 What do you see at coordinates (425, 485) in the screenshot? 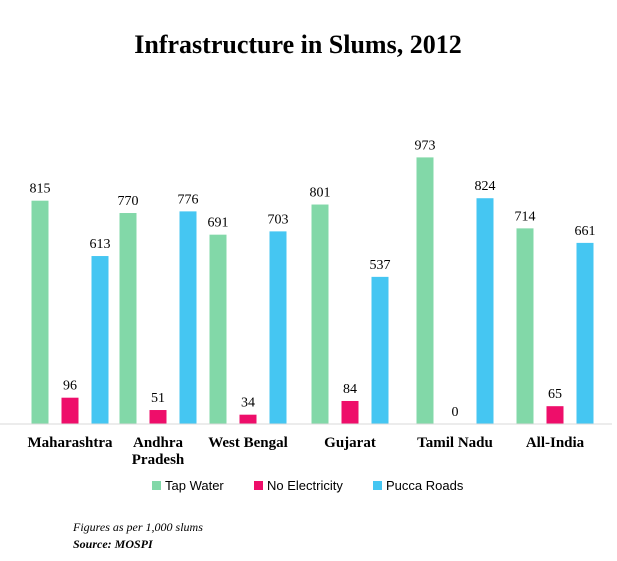
I see `legend-label-pucca-roads: Pucca Roads` at bounding box center [425, 485].